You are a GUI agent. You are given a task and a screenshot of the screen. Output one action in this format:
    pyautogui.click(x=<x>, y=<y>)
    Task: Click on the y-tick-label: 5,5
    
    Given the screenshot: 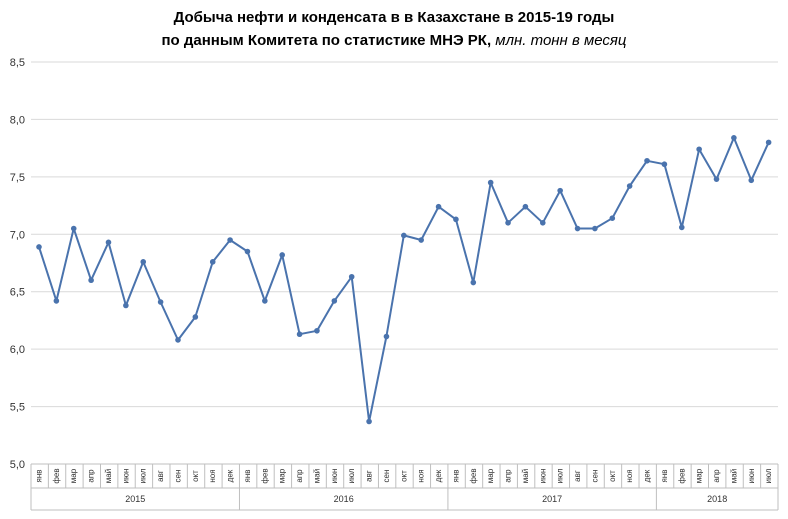 What is the action you would take?
    pyautogui.click(x=17, y=408)
    